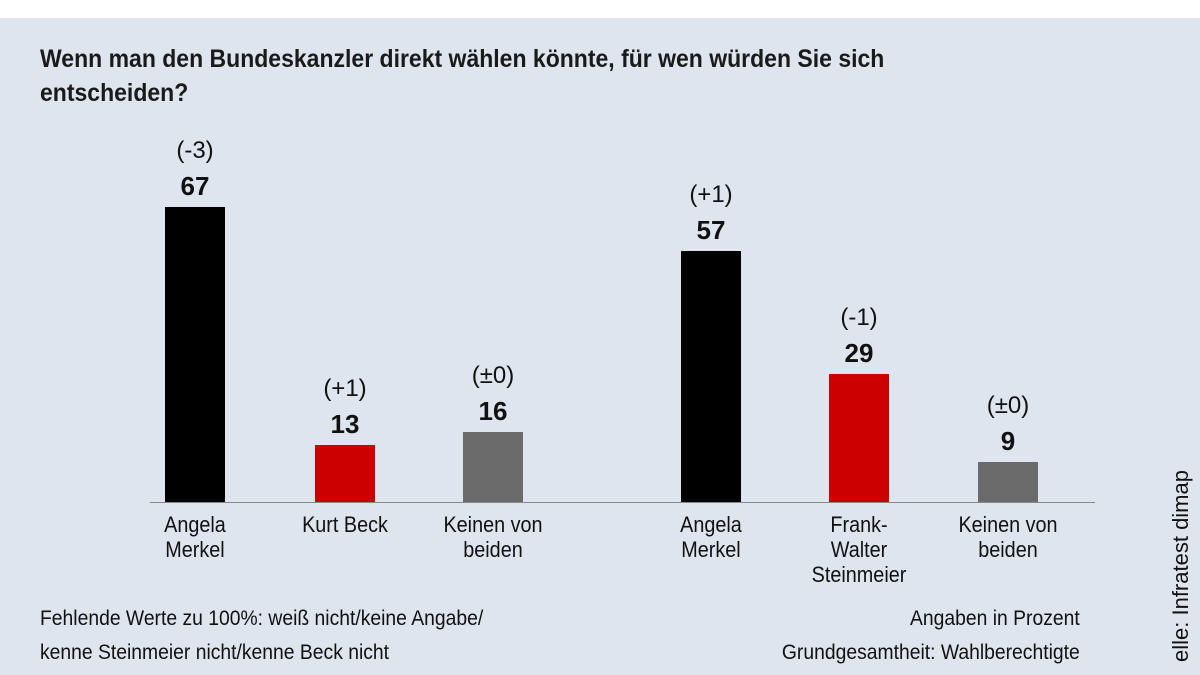 Image resolution: width=1200 pixels, height=675 pixels. Describe the element at coordinates (345, 423) in the screenshot. I see `value-label: 13` at that location.